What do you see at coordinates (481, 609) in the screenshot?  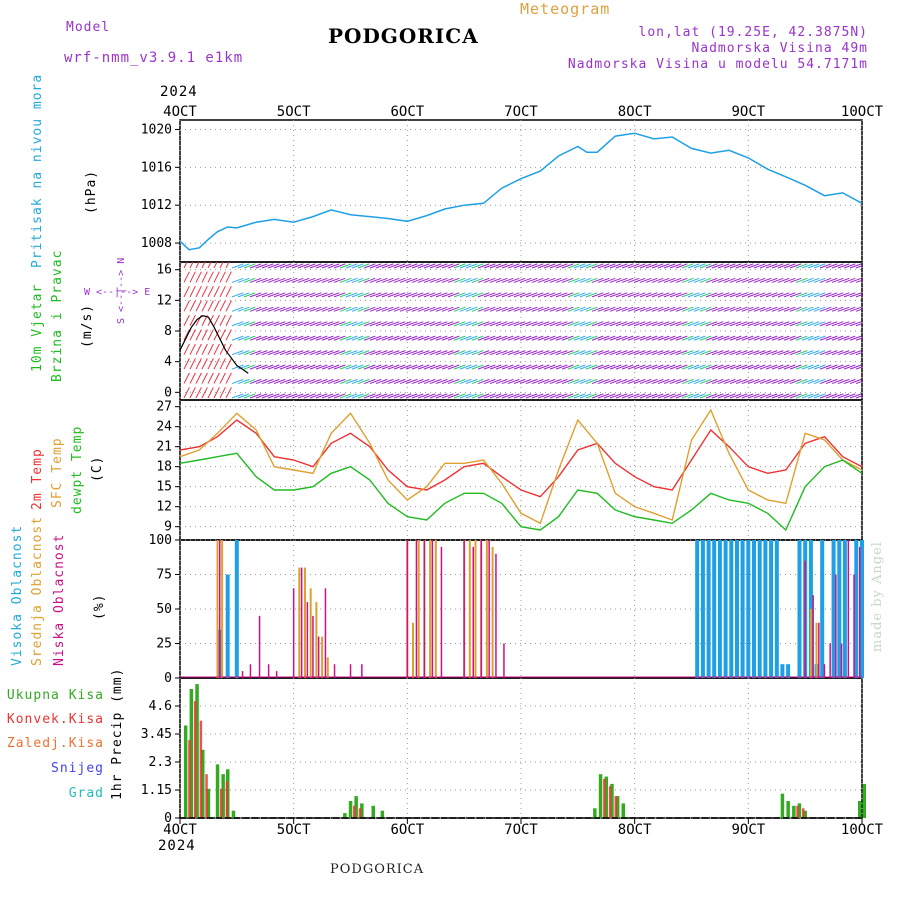 I see `low-cloud-bar` at bounding box center [481, 609].